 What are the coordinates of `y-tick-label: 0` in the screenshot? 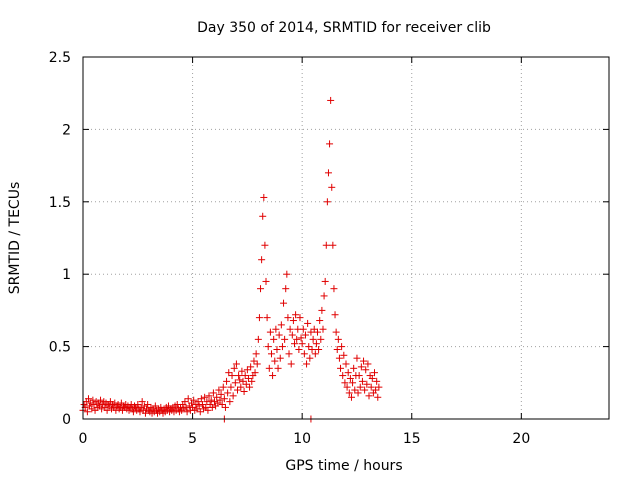 It's located at (66, 420).